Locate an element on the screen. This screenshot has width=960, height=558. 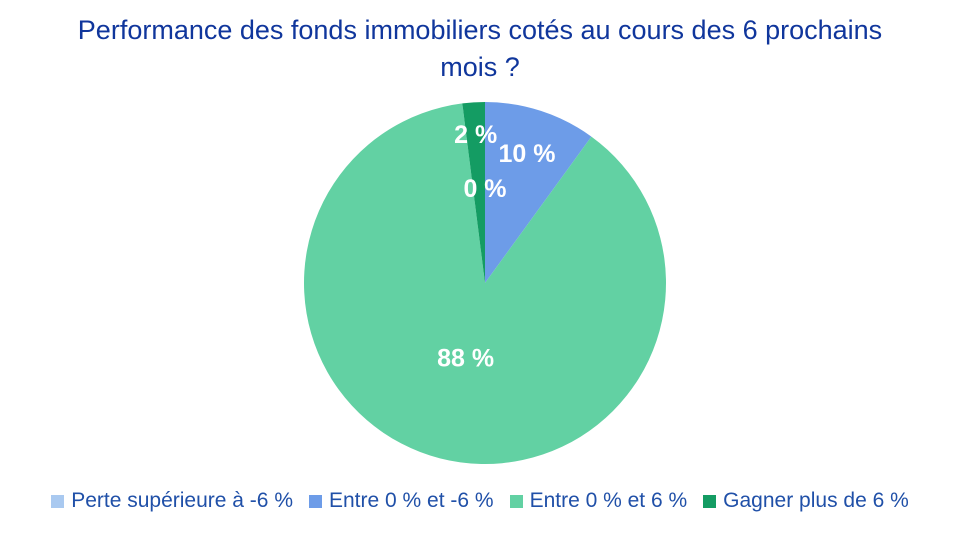
legend-item-0: Perte supérieure à -6 % is located at coordinates (172, 501).